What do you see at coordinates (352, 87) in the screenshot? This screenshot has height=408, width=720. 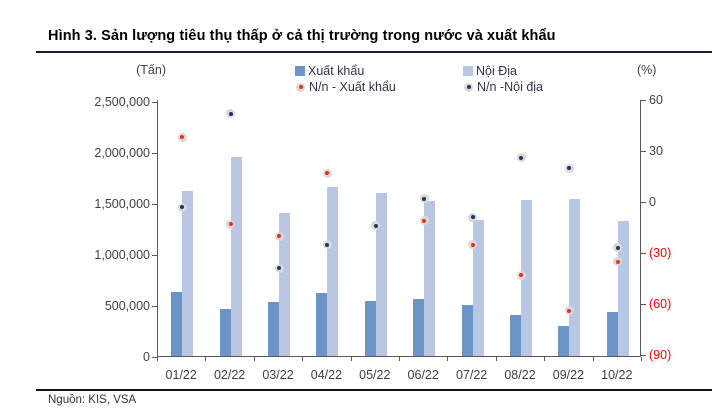 I see `legend-label-export-yoy: N/n - Xuất khẩu` at bounding box center [352, 87].